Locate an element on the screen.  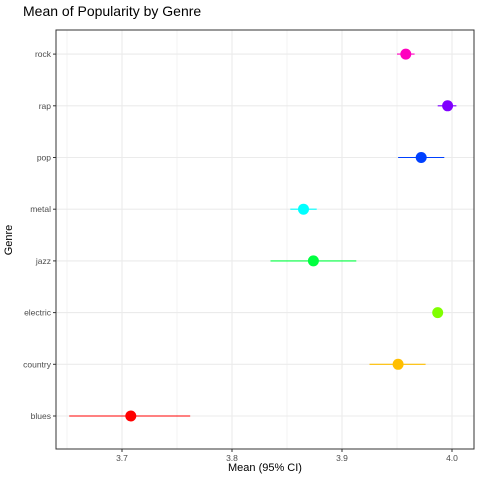
point-electric is located at coordinates (438, 313).